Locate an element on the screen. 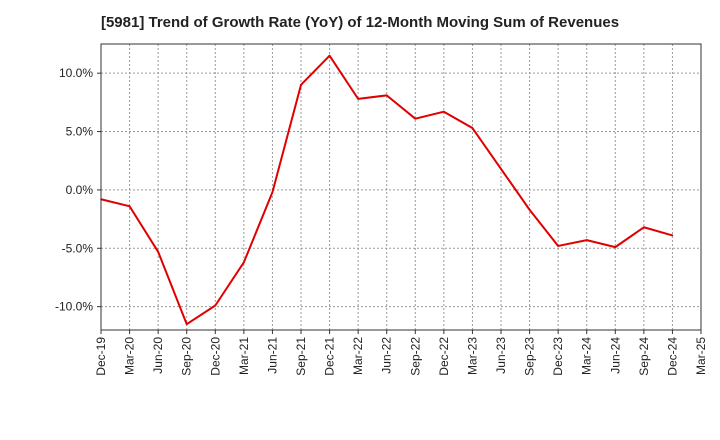  y-tick-label: 10.0% is located at coordinates (76, 73).